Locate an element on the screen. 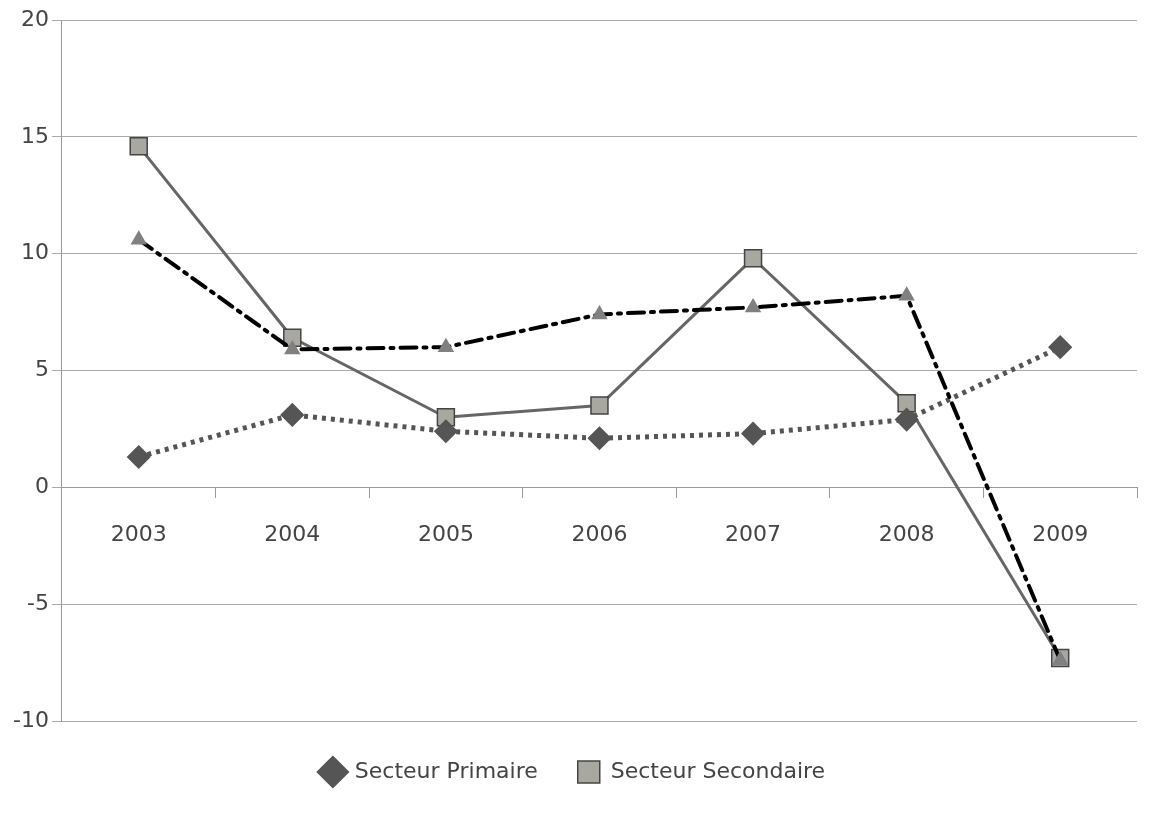 This screenshot has height=813, width=1157. x-tick-label: 2005 is located at coordinates (445, 534).